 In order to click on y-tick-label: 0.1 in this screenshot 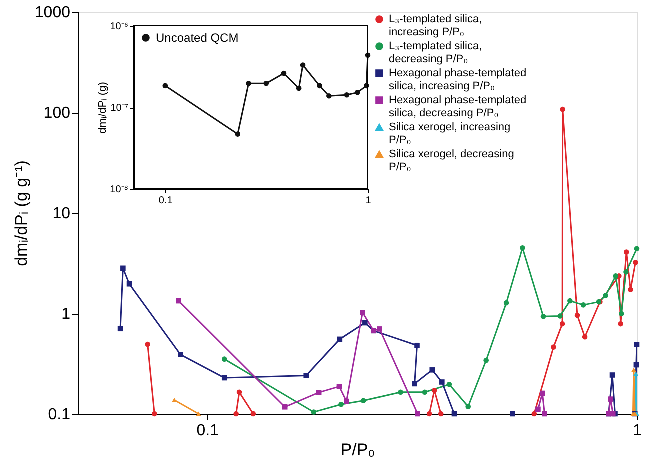, I will do `click(59, 415)`.